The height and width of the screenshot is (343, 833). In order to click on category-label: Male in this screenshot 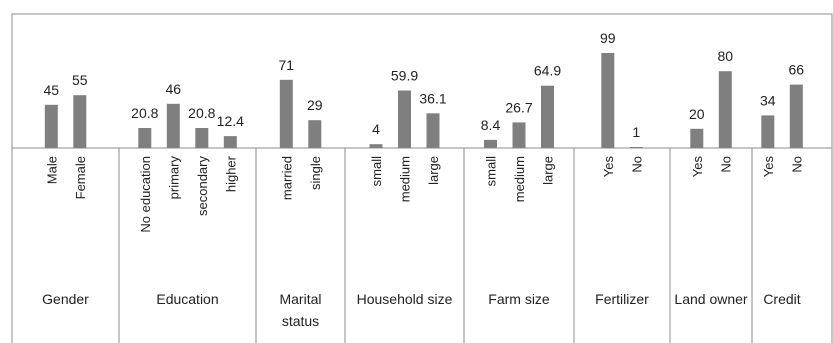, I will do `click(51, 170)`.